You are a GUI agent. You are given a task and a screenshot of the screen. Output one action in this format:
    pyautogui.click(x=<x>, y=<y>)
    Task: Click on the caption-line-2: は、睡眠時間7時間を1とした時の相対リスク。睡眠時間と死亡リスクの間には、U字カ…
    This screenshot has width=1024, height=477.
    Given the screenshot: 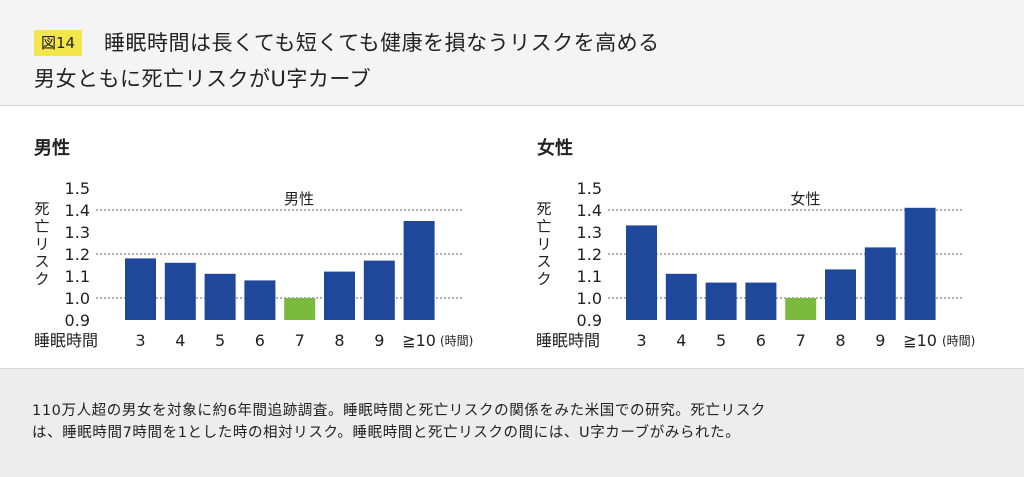 What is the action you would take?
    pyautogui.click(x=386, y=433)
    